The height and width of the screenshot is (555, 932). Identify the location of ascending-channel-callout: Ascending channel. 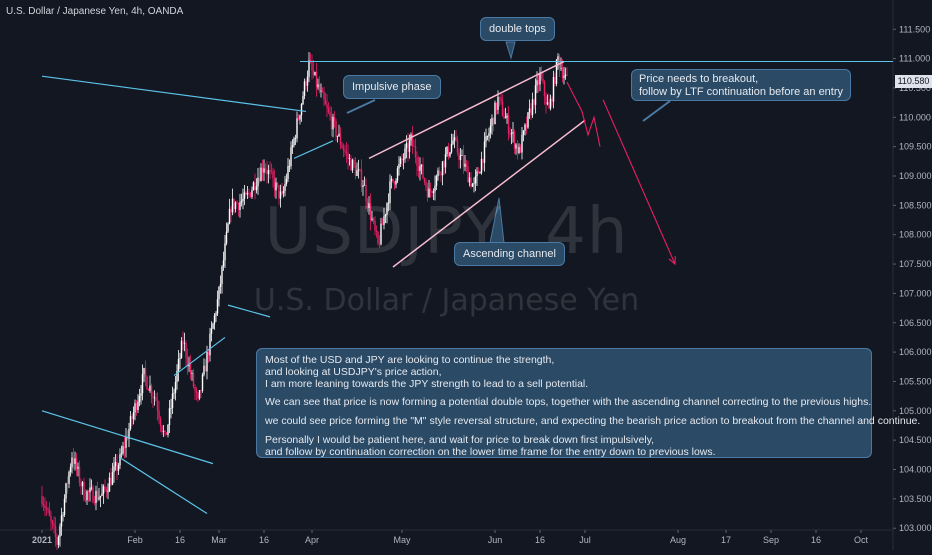
(509, 254).